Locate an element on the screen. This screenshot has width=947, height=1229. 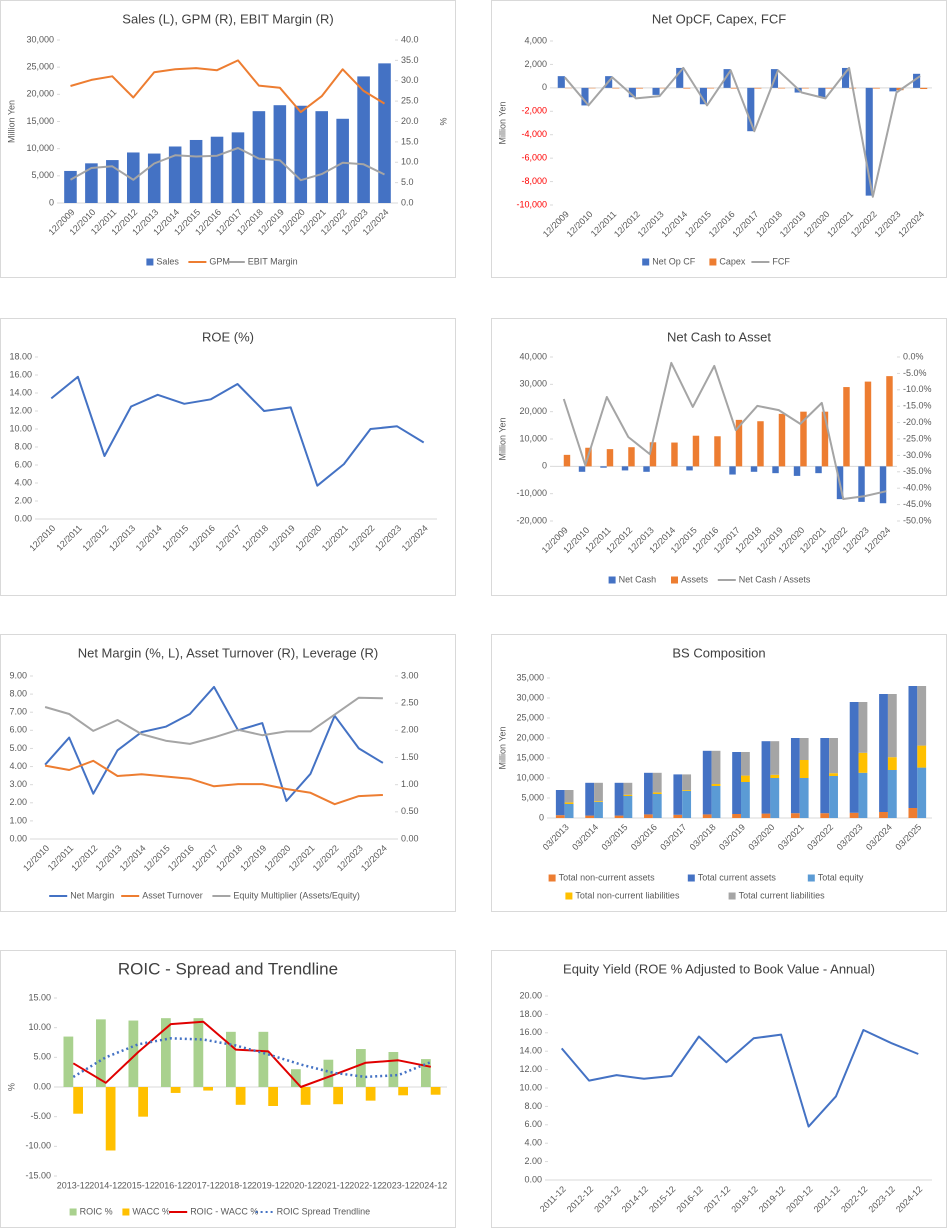
y-tick-label: 15.00 is located at coordinates (39, 997).